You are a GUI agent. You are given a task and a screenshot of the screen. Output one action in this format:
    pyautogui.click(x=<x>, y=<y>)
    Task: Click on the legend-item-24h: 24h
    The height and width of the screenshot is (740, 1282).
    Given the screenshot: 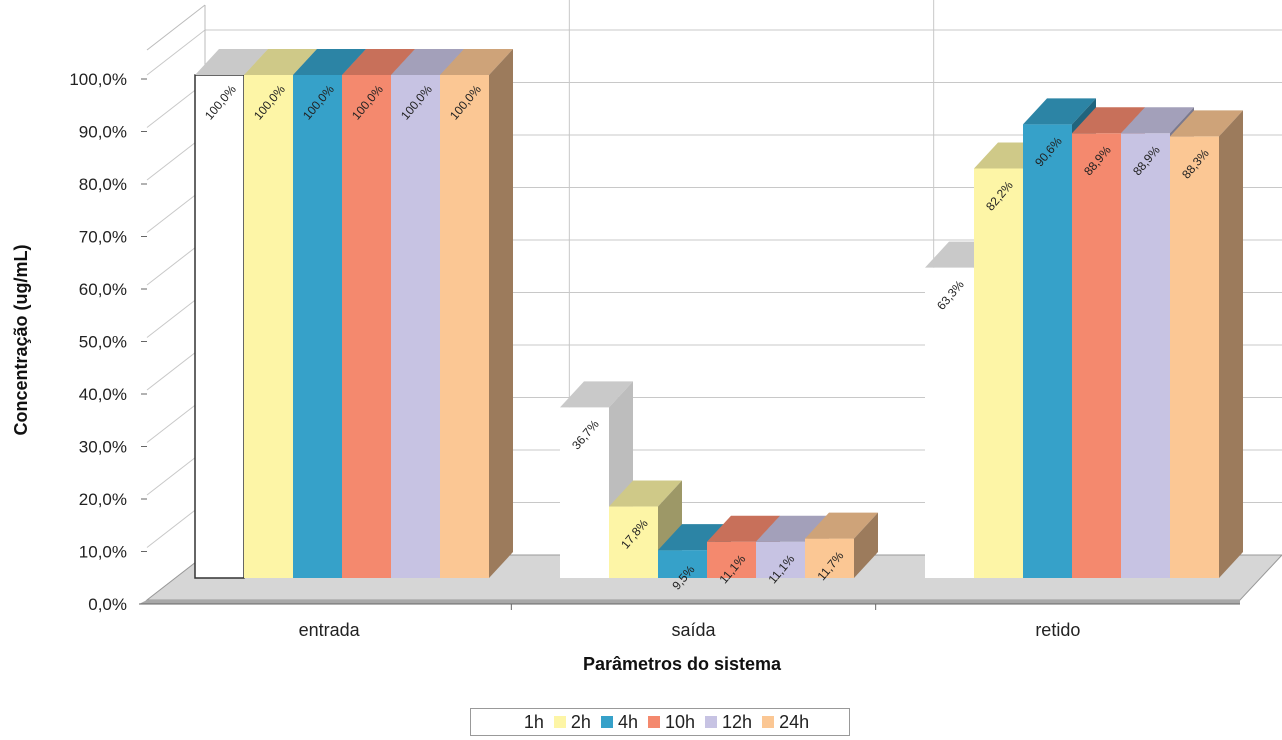 What is the action you would take?
    pyautogui.click(x=785, y=722)
    